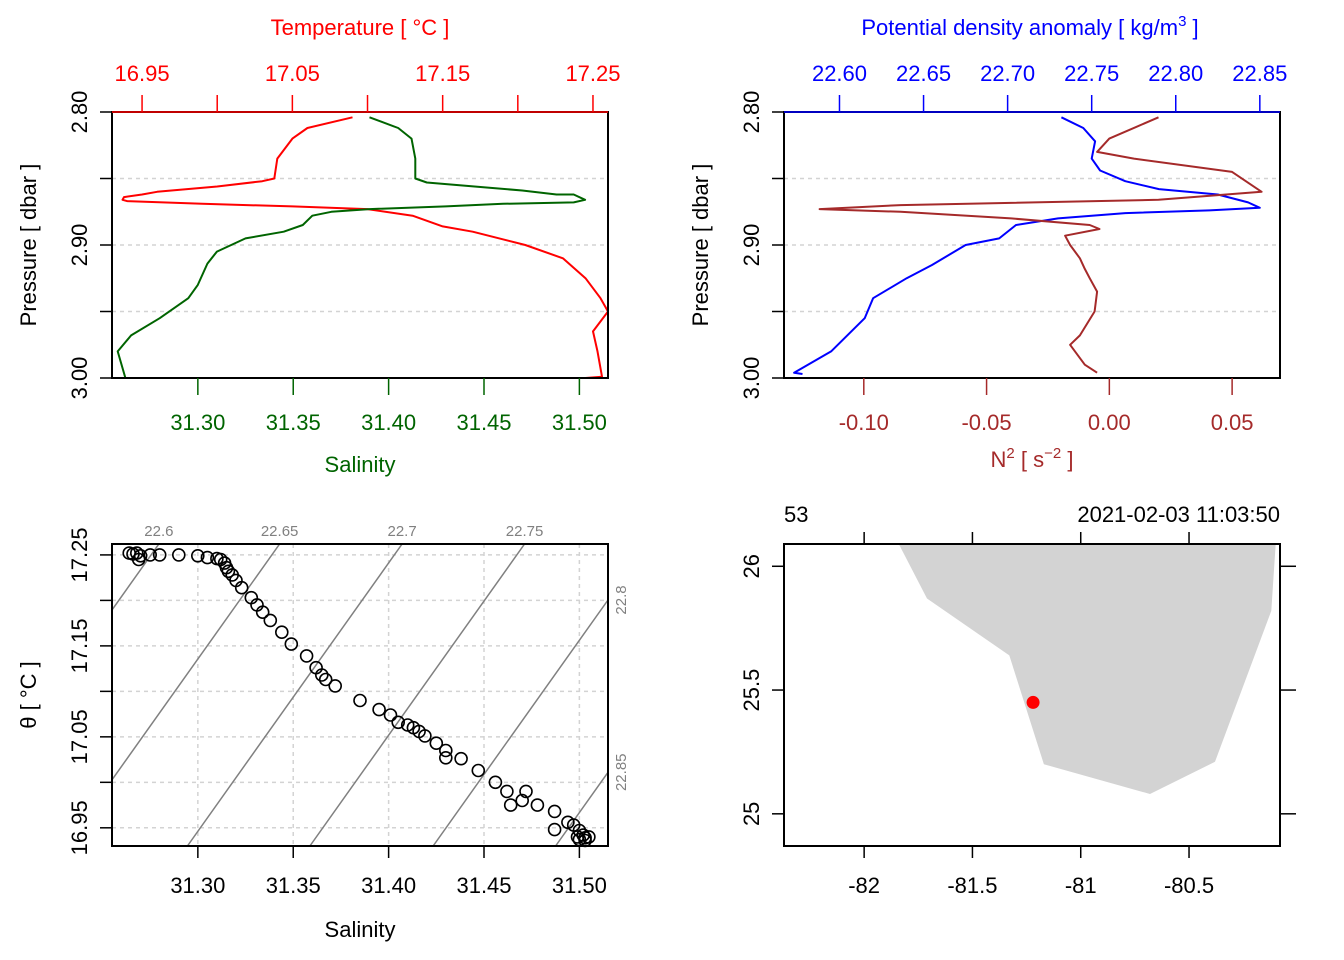 This screenshot has height=960, width=1344. I want to click on density-tick-label: 22.75, so click(1091, 73).